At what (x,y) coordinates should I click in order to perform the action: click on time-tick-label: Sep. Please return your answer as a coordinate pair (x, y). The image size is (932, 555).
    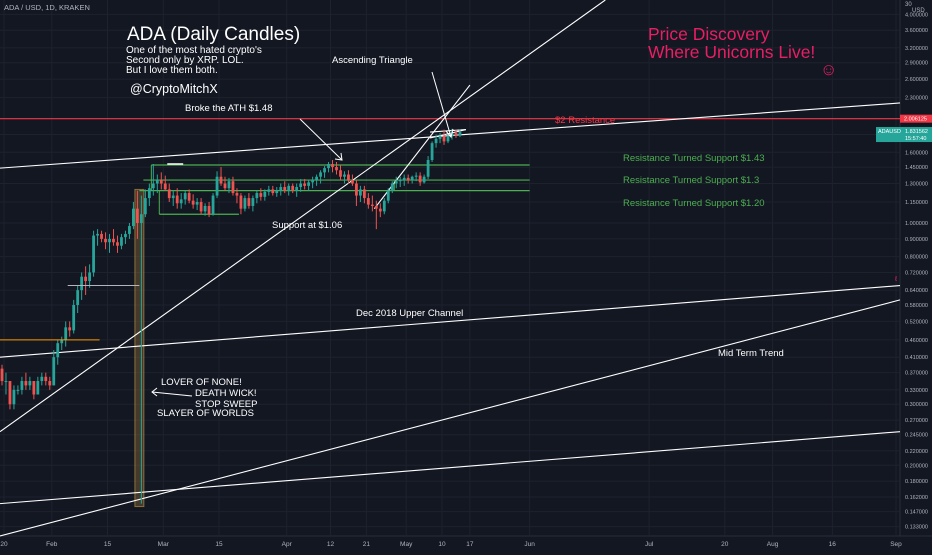
    Looking at the image, I should click on (896, 544).